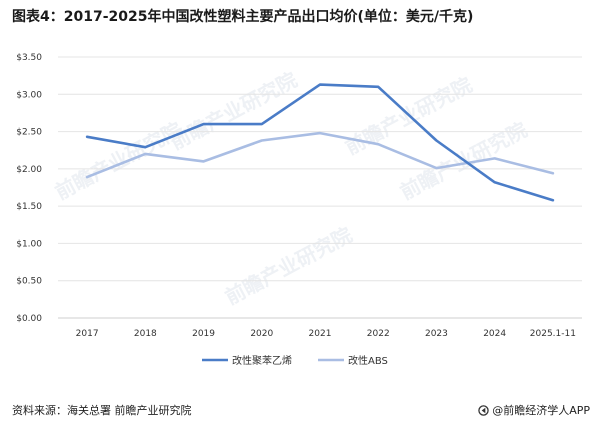 This screenshot has width=598, height=428. I want to click on source-note: 资料来源：海关总署 前瞻产业研究院, so click(102, 410).